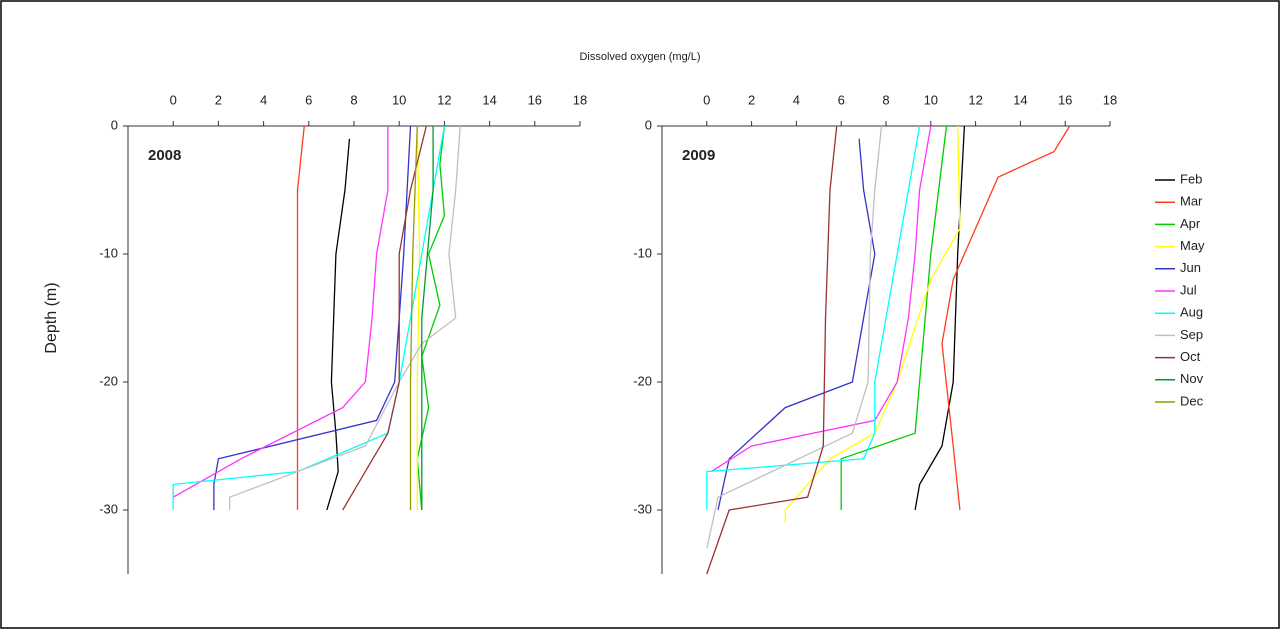 The height and width of the screenshot is (629, 1280). What do you see at coordinates (1192, 378) in the screenshot?
I see `legend-label: Nov` at bounding box center [1192, 378].